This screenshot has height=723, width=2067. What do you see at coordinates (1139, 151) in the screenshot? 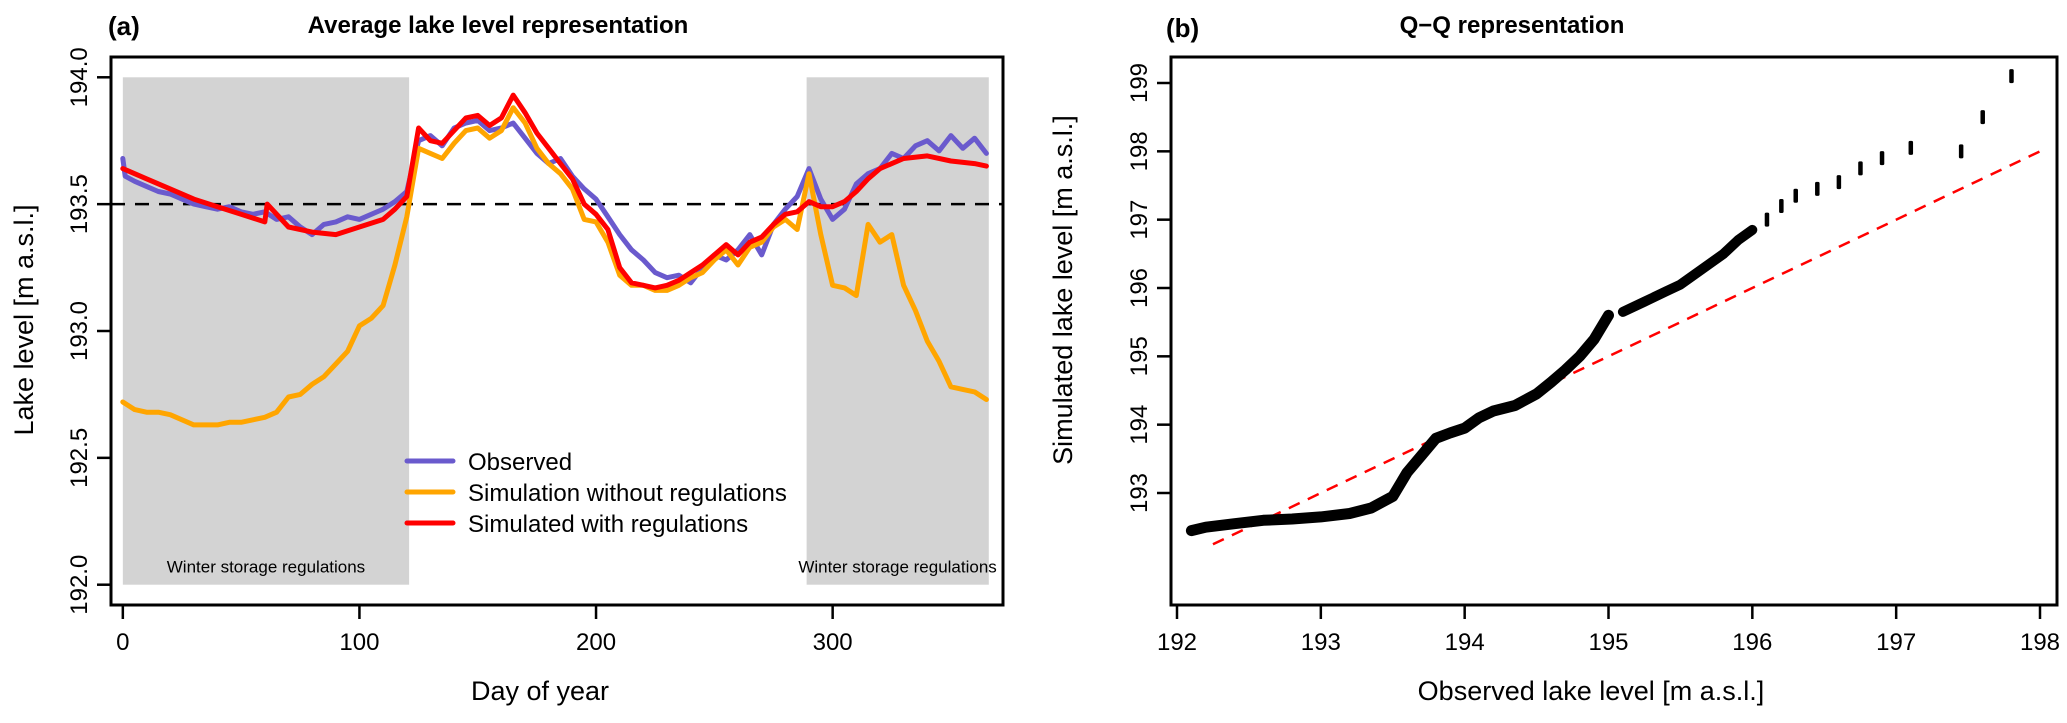
I see `y-tick-label: 198` at bounding box center [1139, 151].